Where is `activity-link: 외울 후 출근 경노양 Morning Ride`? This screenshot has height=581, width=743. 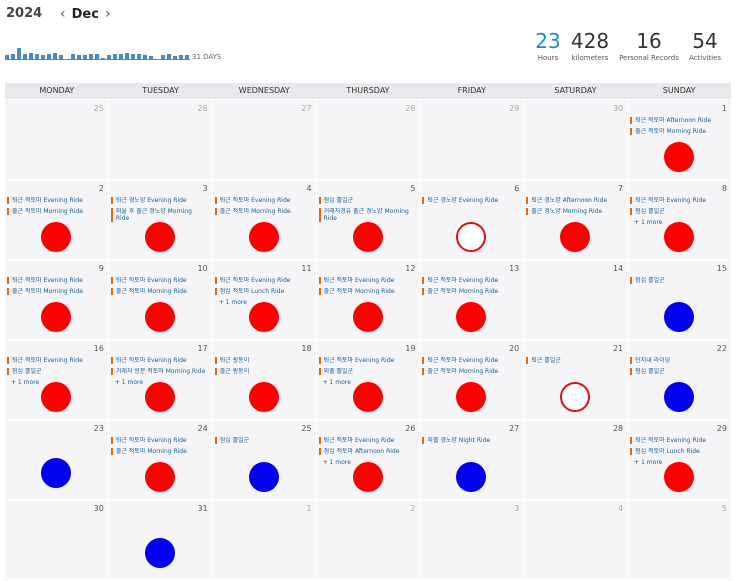
activity-link: 외울 후 출근 경노양 Morning Ride is located at coordinates (158, 215).